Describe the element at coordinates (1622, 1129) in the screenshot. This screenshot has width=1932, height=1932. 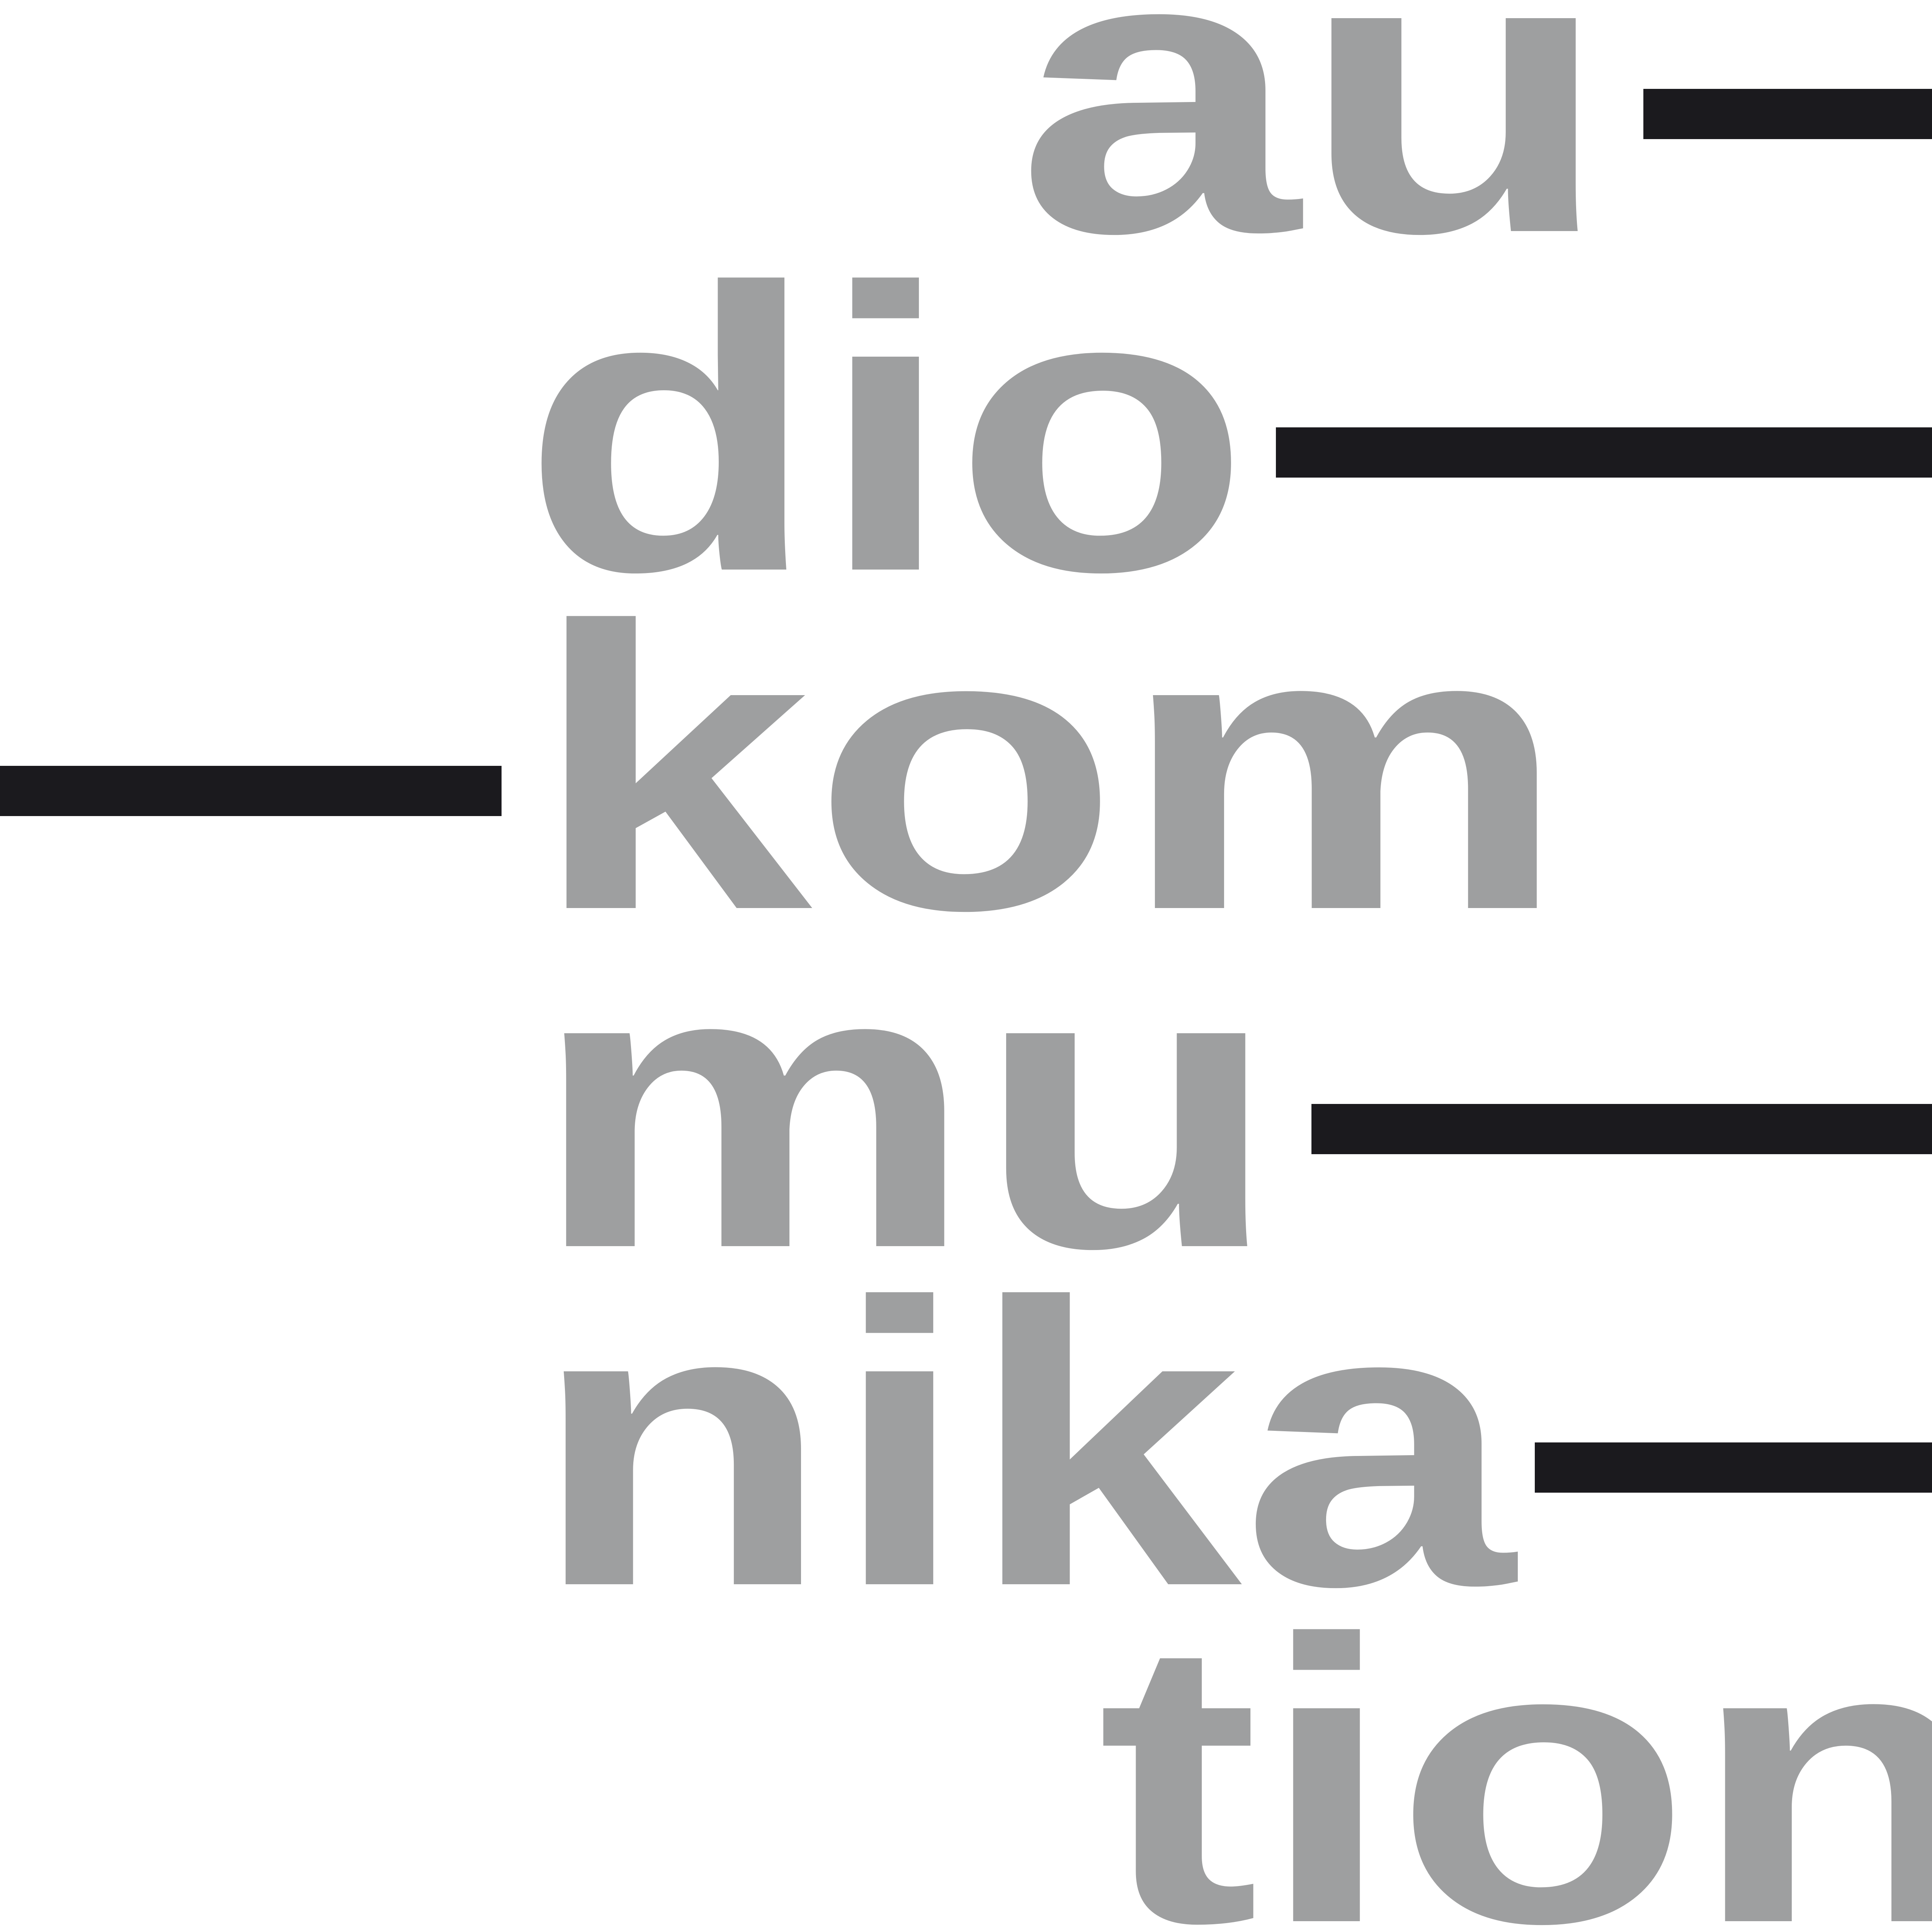
I see `dash-bar-mu` at that location.